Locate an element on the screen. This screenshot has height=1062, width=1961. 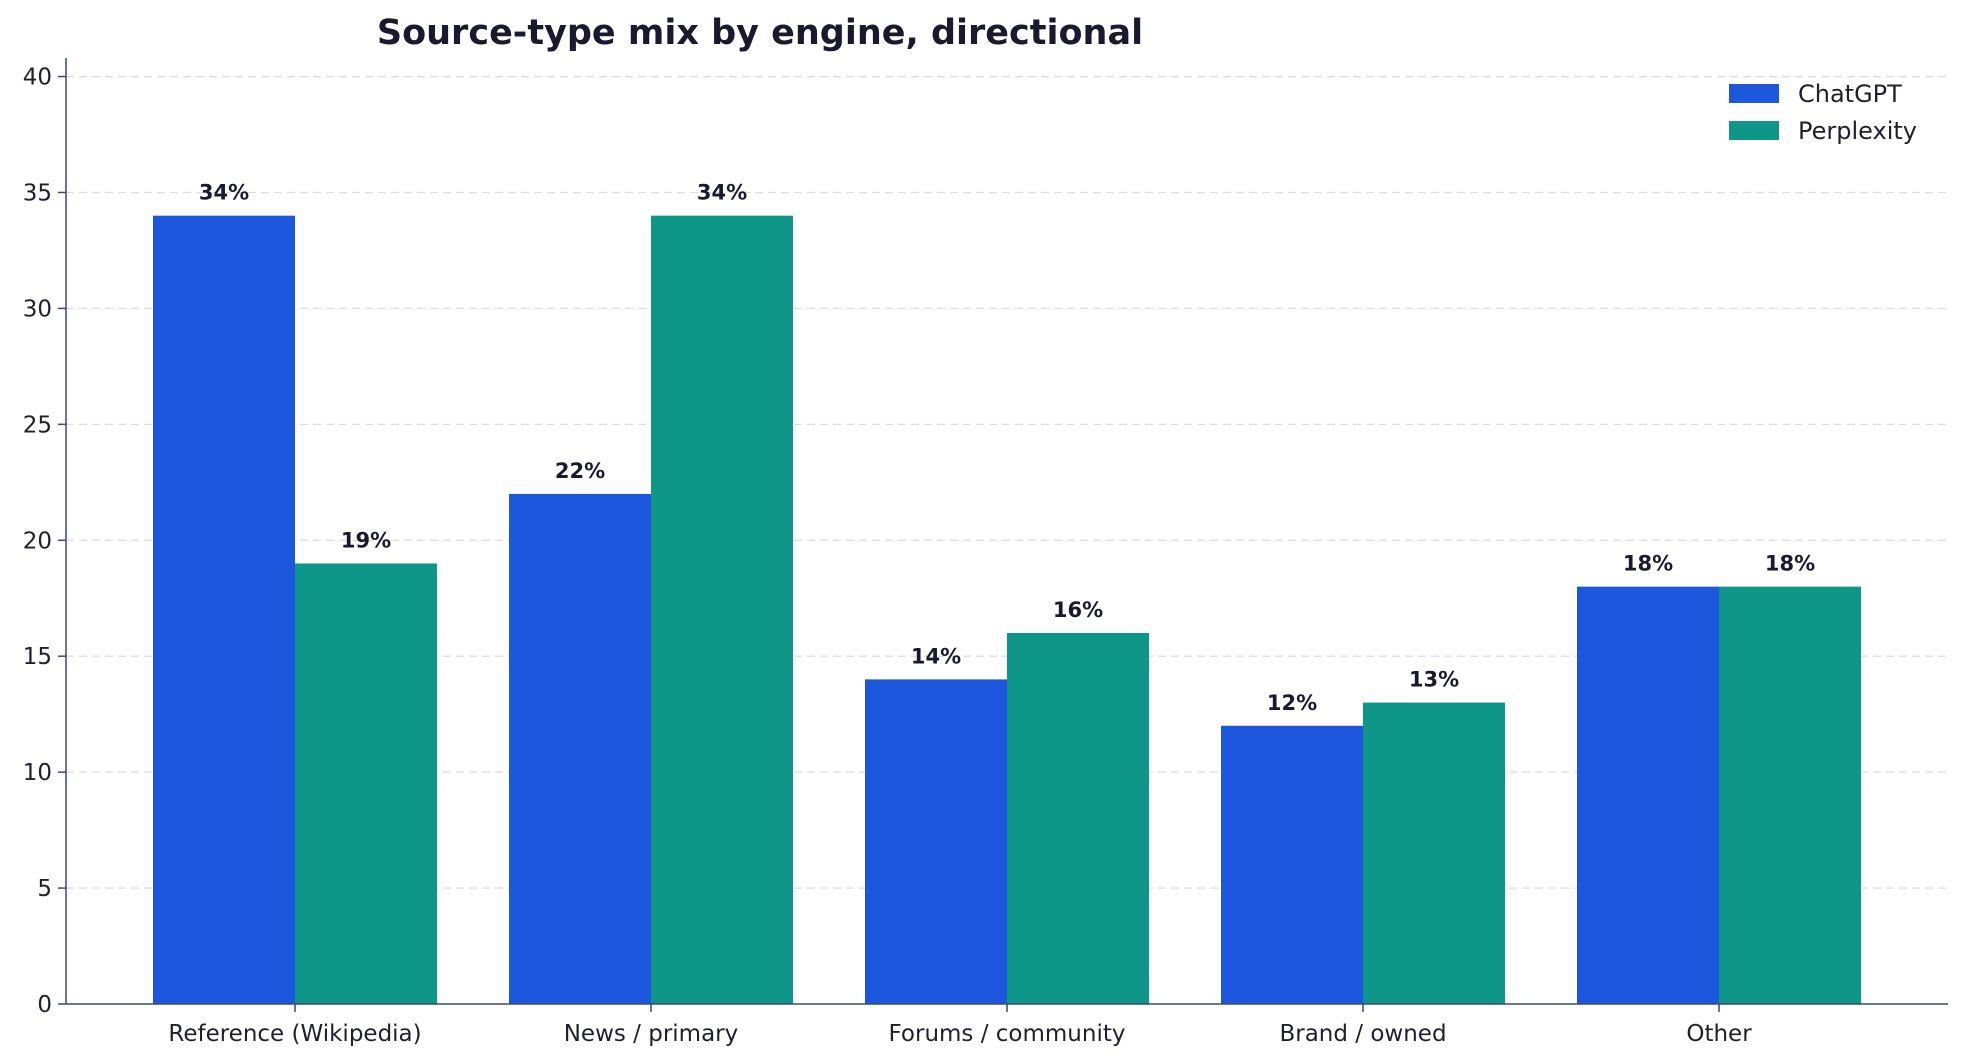
legend-label-perplexity: Perplexity is located at coordinates (1857, 131).